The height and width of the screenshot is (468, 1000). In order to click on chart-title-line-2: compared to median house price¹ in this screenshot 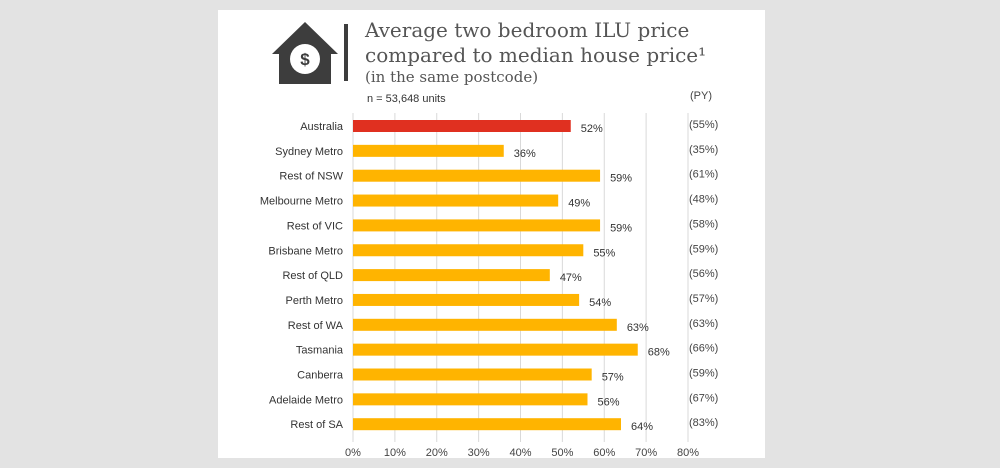, I will do `click(536, 55)`.